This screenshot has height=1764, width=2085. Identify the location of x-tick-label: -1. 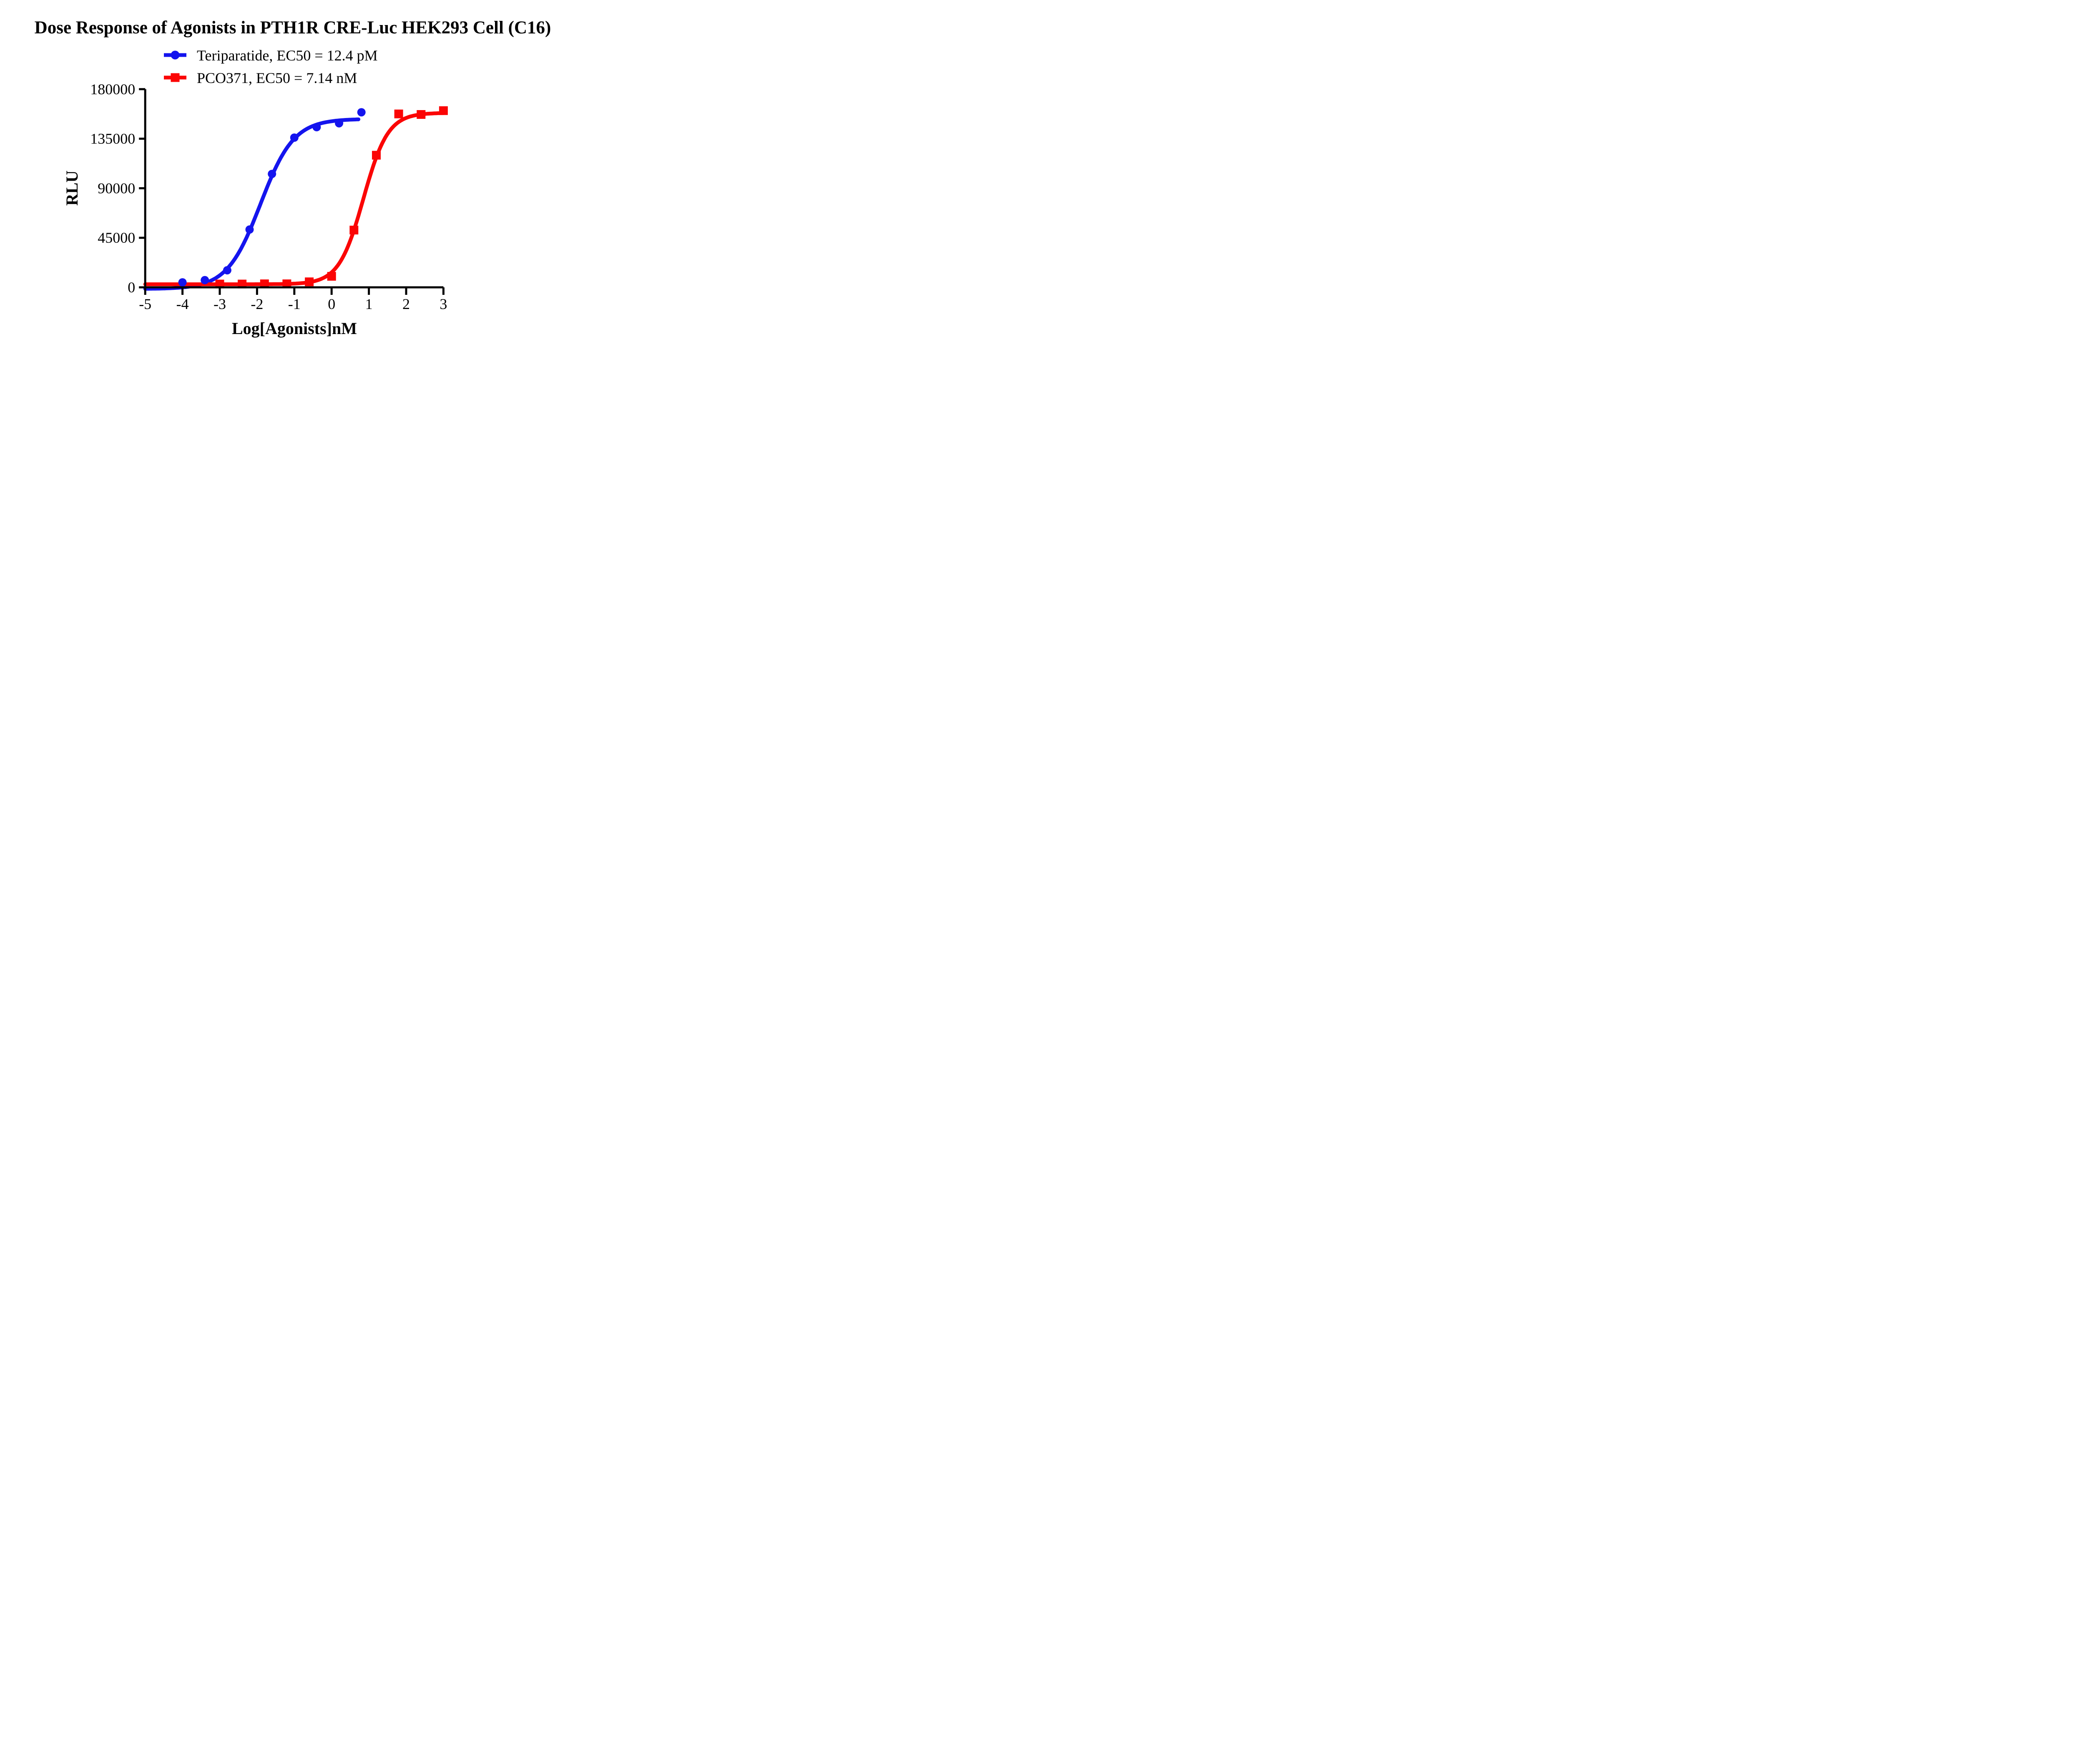
(294, 304).